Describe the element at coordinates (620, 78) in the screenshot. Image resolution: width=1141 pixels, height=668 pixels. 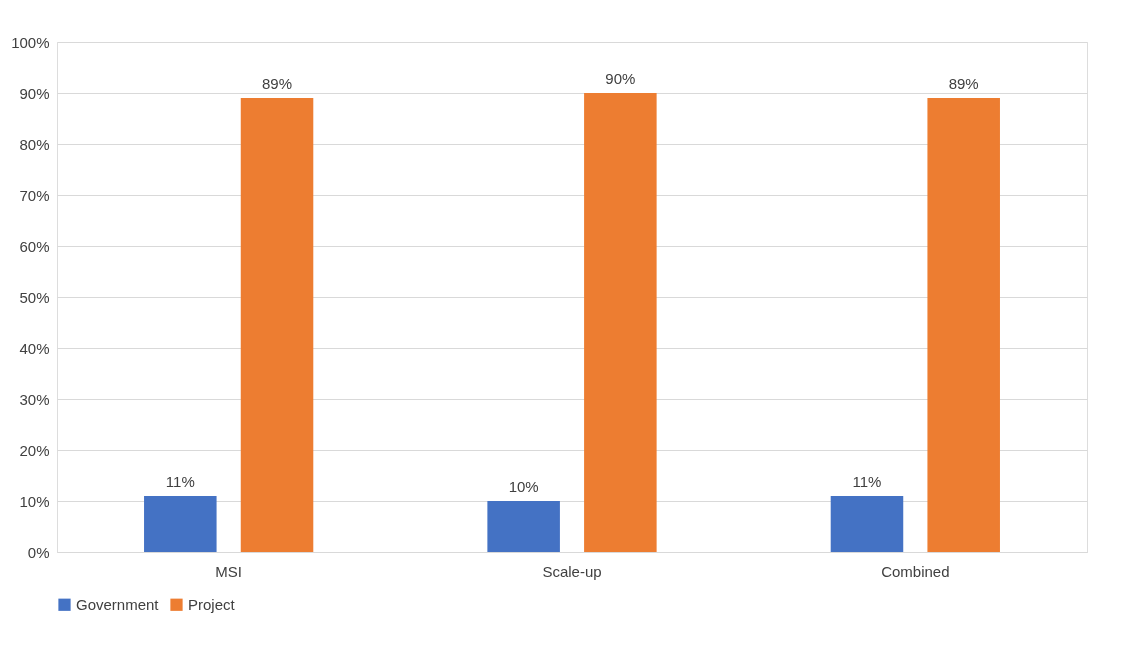
I see `data-label: 90%` at that location.